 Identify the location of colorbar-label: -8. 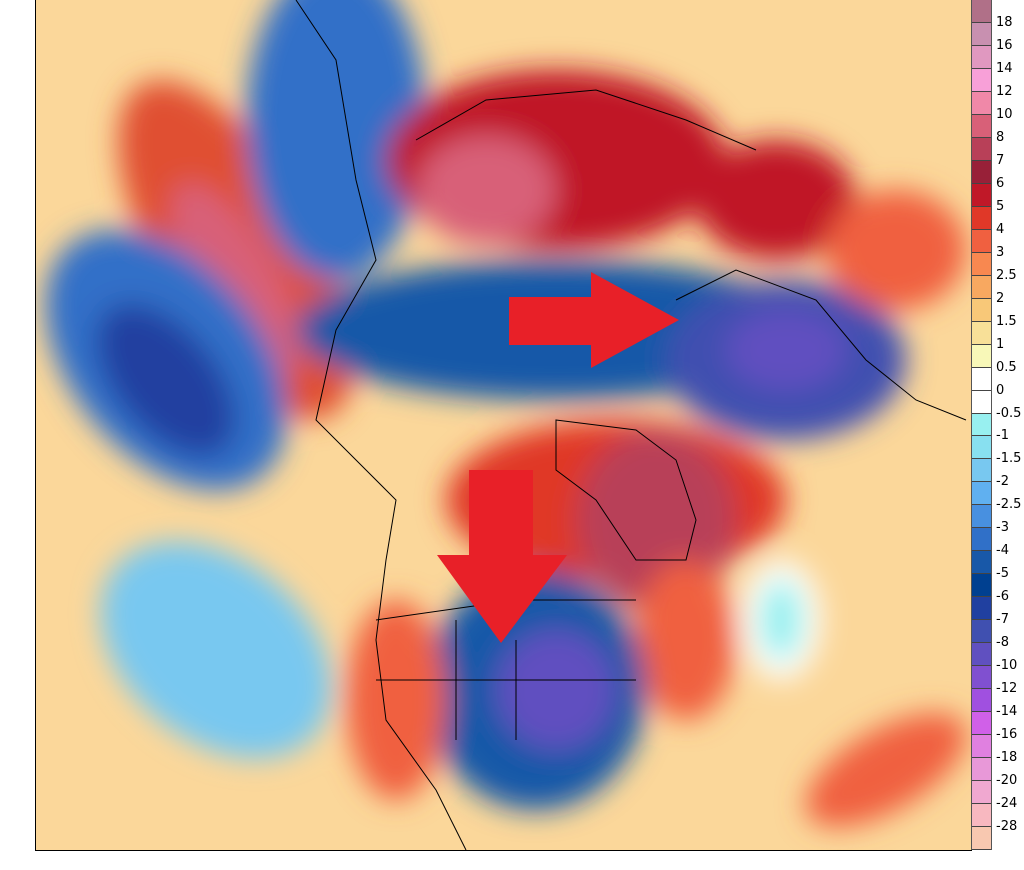
(1002, 643).